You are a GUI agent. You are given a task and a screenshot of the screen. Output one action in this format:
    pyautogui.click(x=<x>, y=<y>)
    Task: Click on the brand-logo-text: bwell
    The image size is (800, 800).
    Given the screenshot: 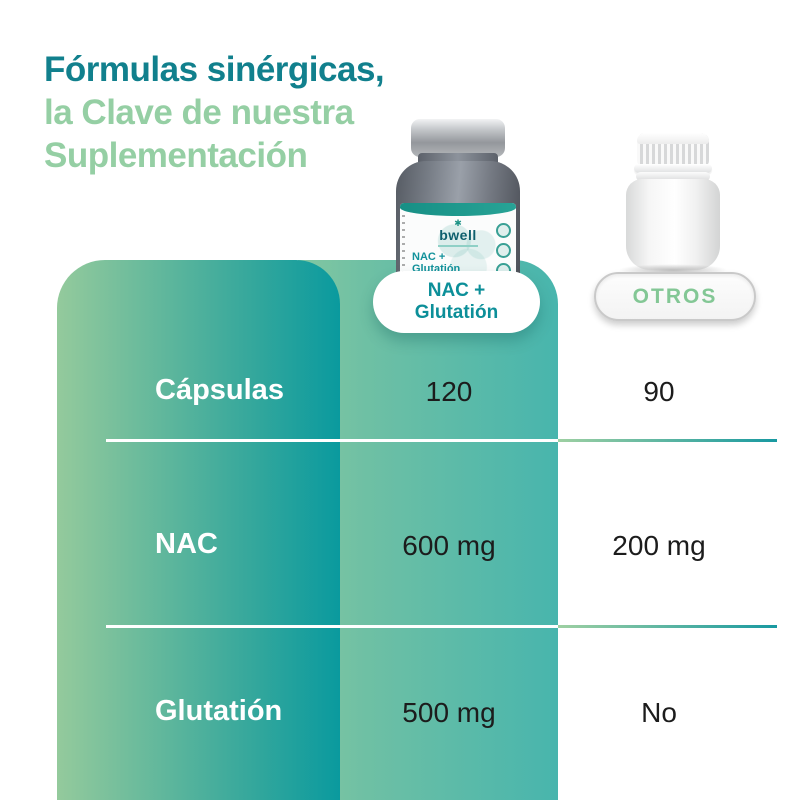 What is the action you would take?
    pyautogui.click(x=458, y=235)
    